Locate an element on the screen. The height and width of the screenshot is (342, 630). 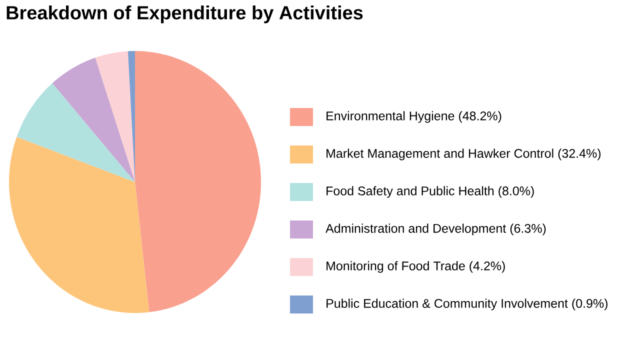
legend-label: Monitoring of Food Trade (4.2%) is located at coordinates (415, 267).